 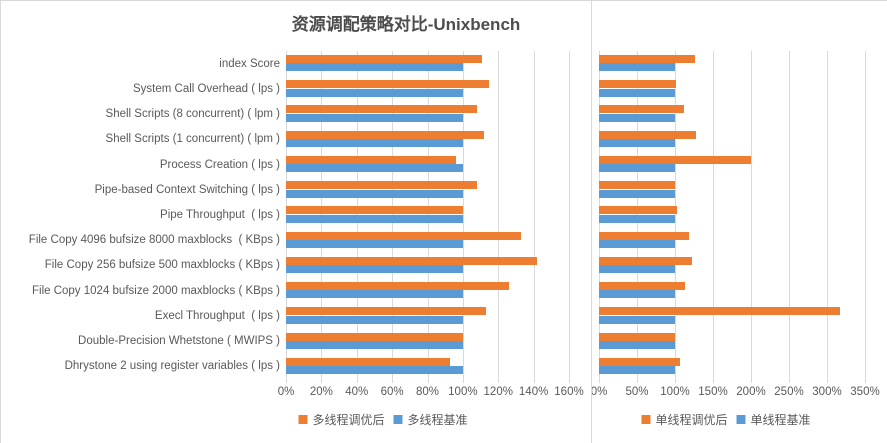 I want to click on legend-label: 多线程基准, so click(x=437, y=420).